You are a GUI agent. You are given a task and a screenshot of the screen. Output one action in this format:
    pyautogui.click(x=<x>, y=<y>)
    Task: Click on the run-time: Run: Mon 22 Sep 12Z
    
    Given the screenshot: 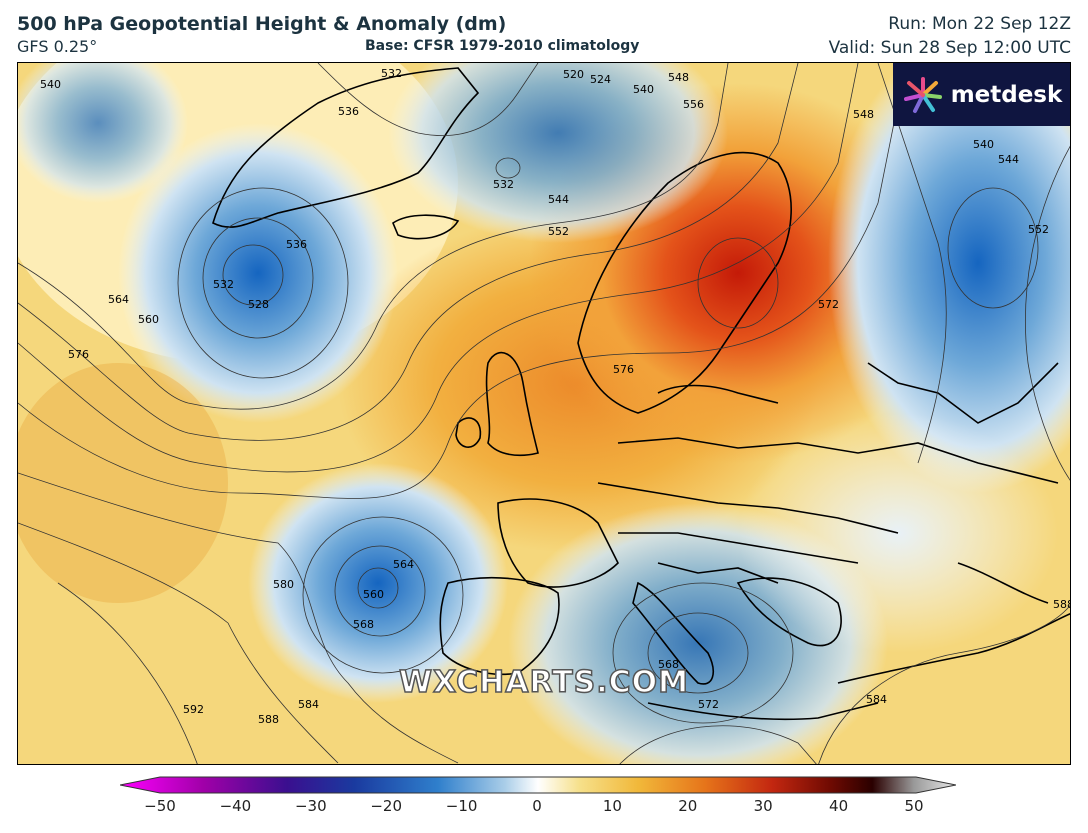 What is the action you would take?
    pyautogui.click(x=979, y=24)
    